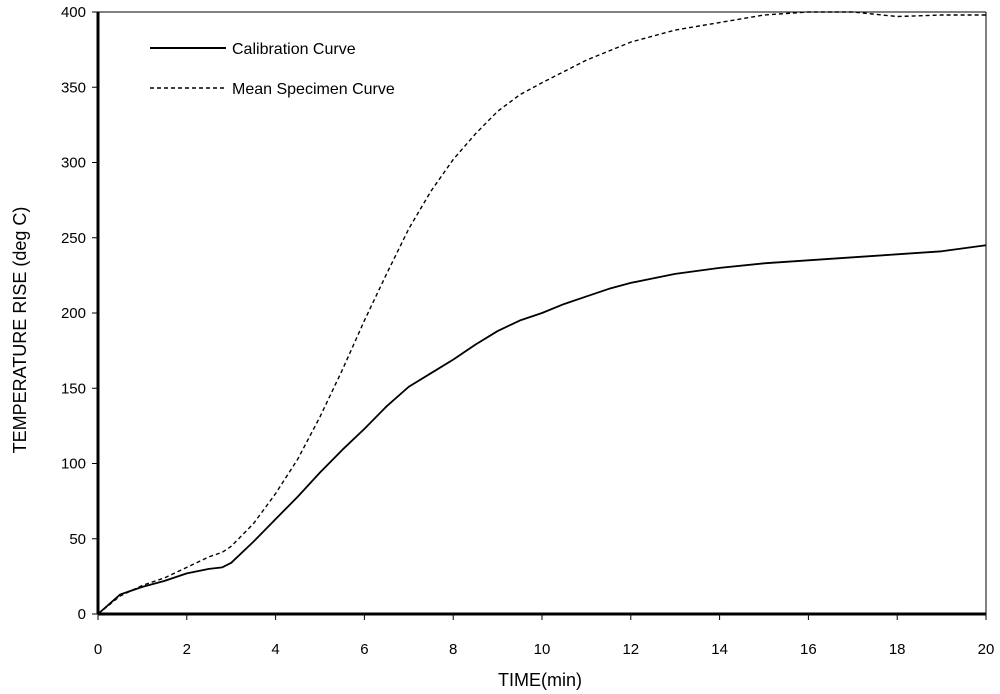 This screenshot has width=1000, height=694. What do you see at coordinates (275, 649) in the screenshot?
I see `x-tick-label: 4` at bounding box center [275, 649].